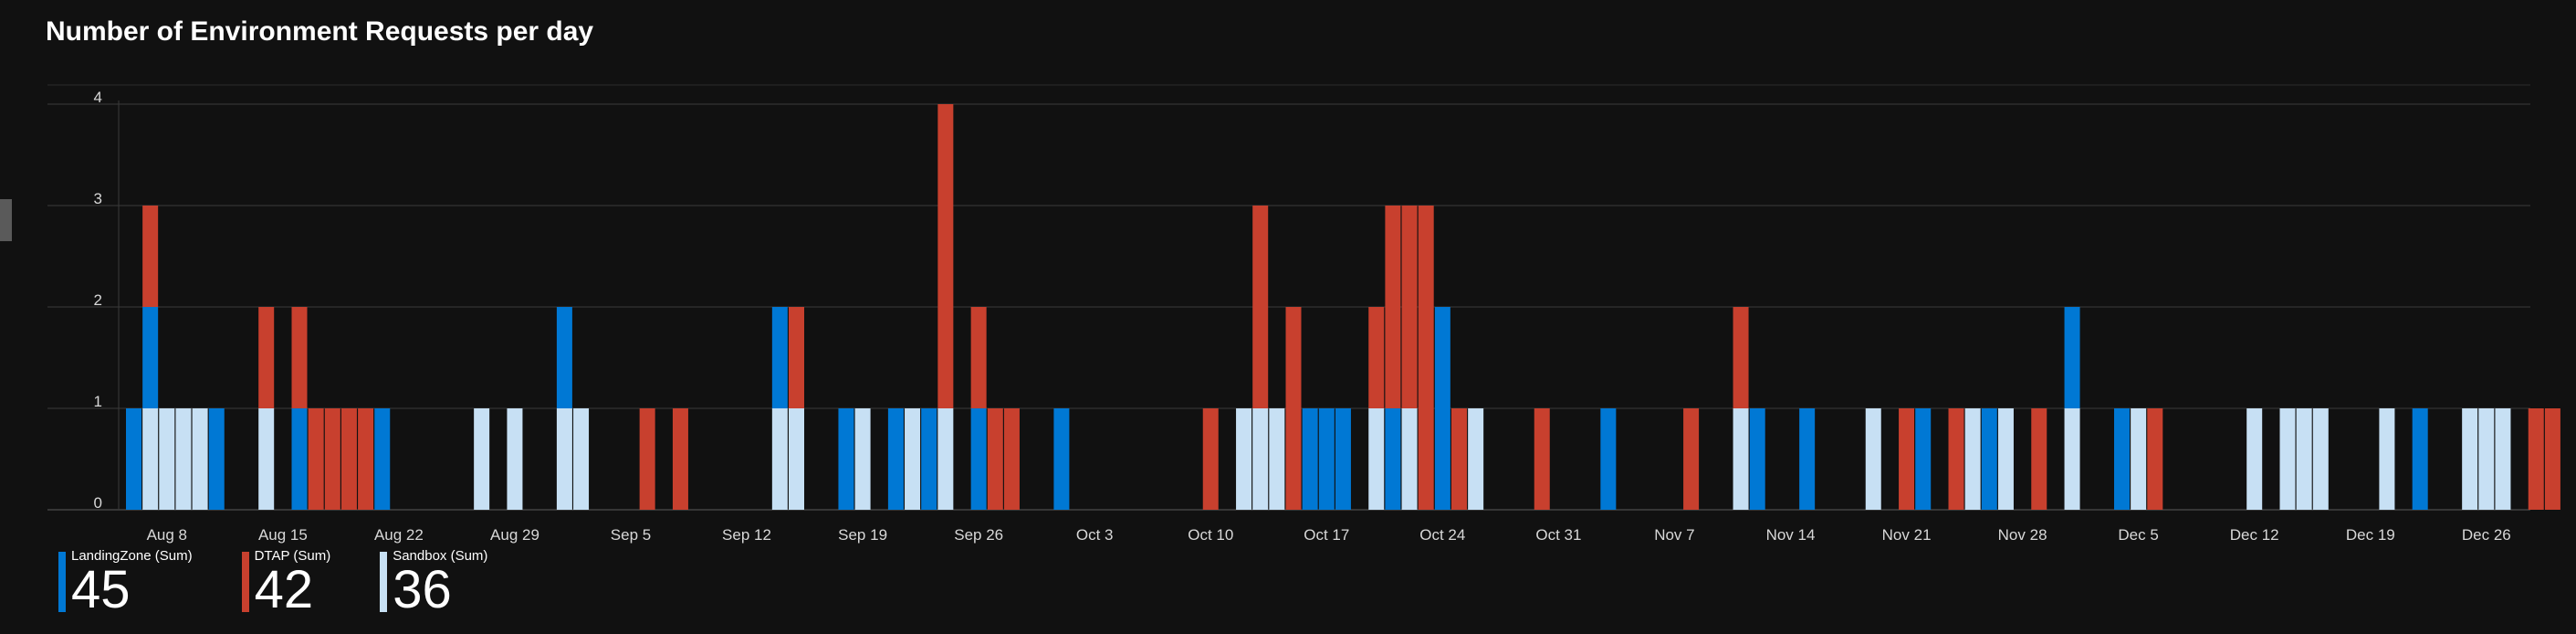 Image resolution: width=2576 pixels, height=634 pixels. I want to click on legend-item: DTAP (Sum) 42, so click(286, 582).